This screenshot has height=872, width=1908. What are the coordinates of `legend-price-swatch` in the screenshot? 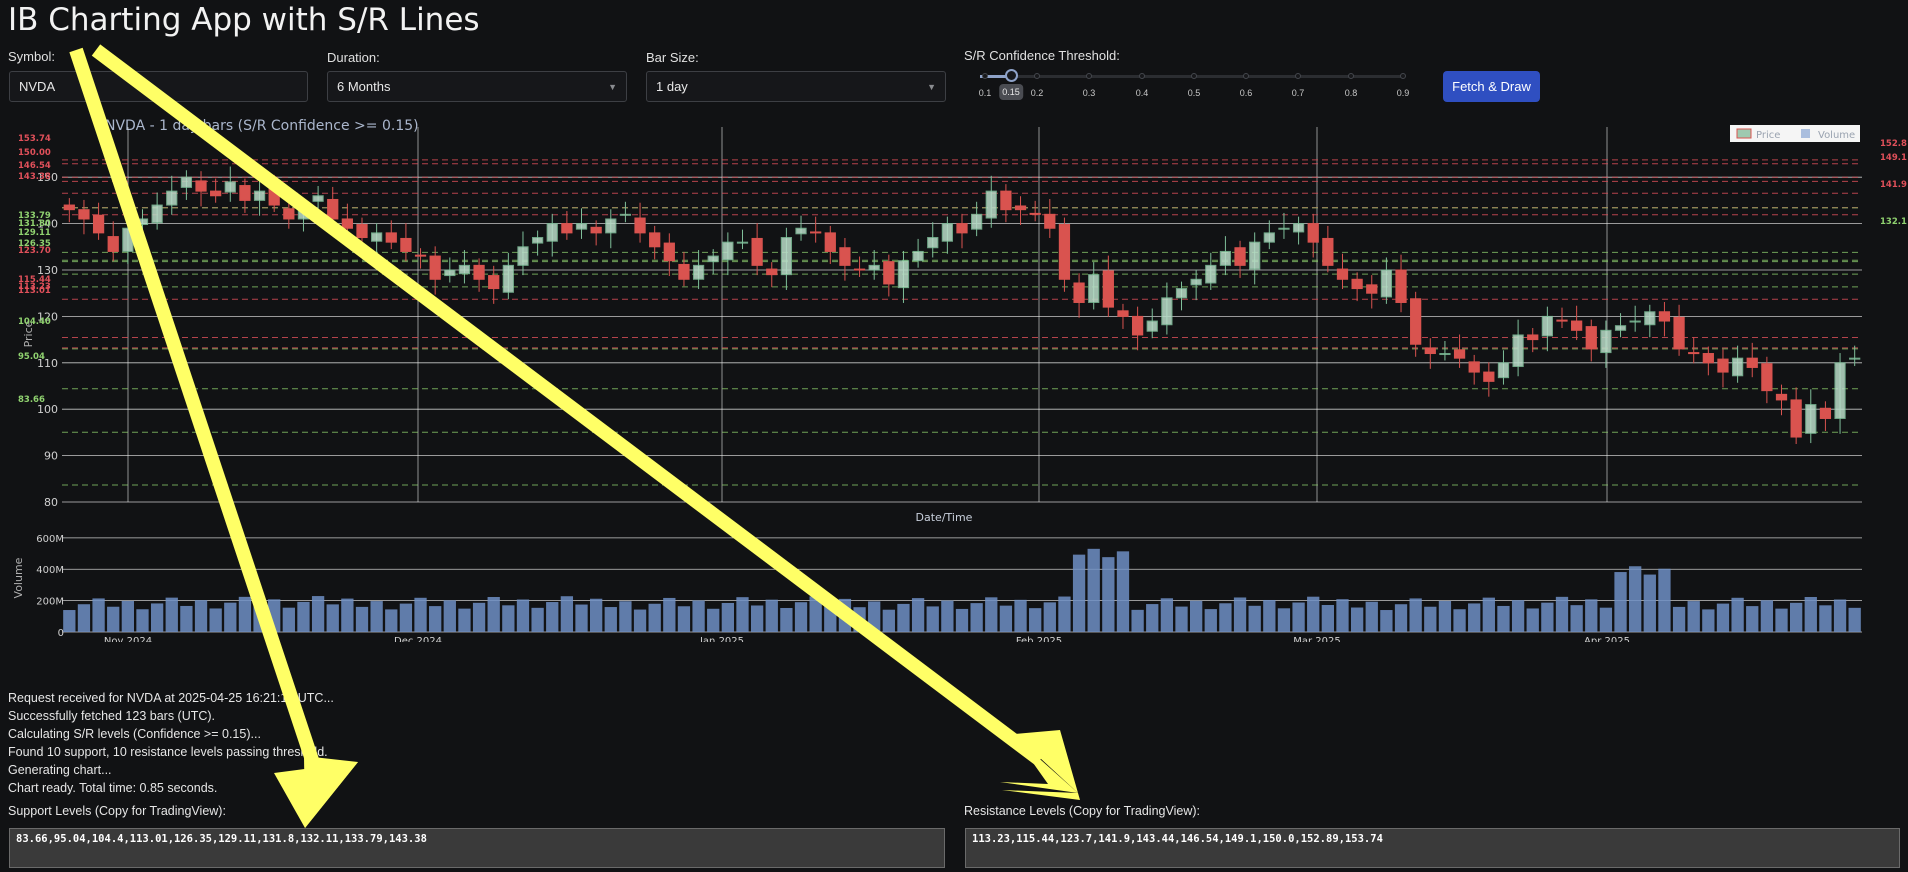 It's located at (1744, 133).